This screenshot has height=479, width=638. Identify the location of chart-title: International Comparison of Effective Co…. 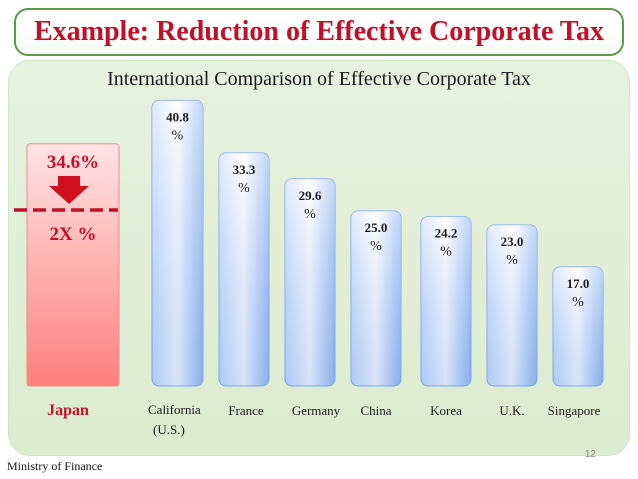
(319, 79).